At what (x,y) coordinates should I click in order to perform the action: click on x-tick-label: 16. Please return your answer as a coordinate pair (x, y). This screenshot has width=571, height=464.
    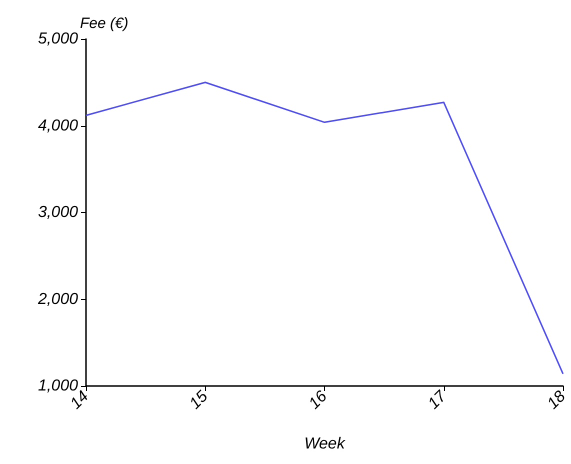
    Looking at the image, I should click on (318, 400).